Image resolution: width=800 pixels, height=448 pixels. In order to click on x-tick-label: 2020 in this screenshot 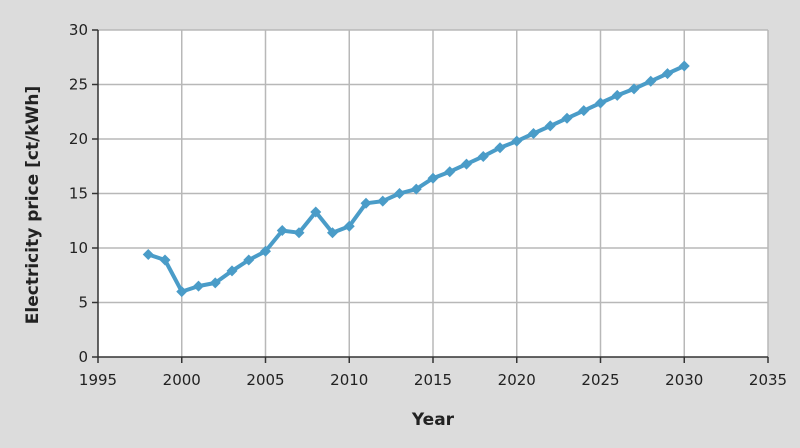, I will do `click(517, 380)`.